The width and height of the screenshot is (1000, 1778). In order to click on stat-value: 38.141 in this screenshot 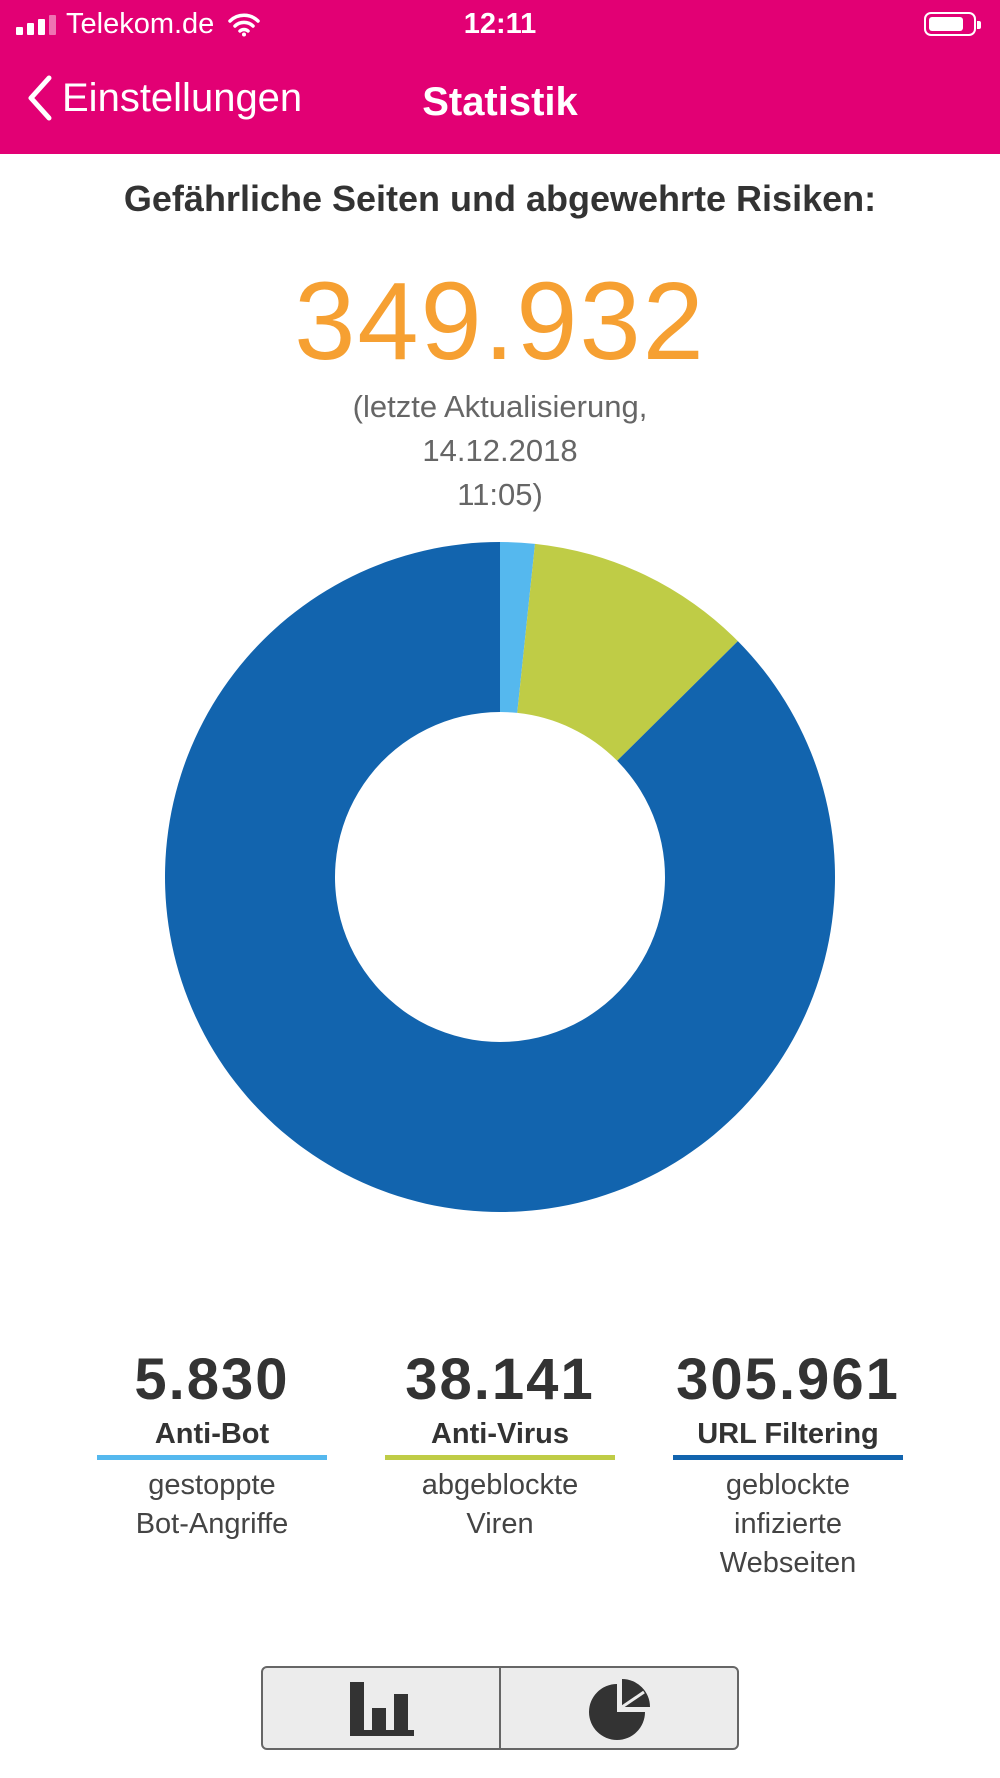, I will do `click(500, 1379)`.